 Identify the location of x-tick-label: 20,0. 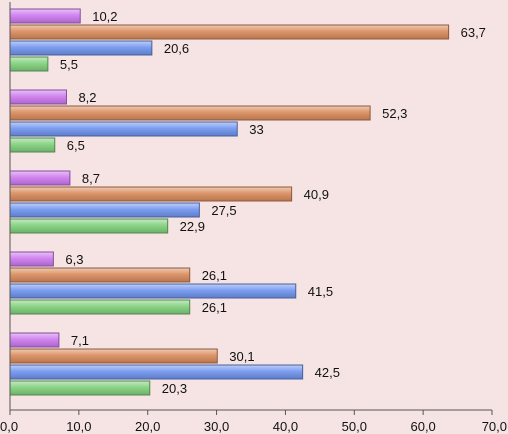
(147, 426).